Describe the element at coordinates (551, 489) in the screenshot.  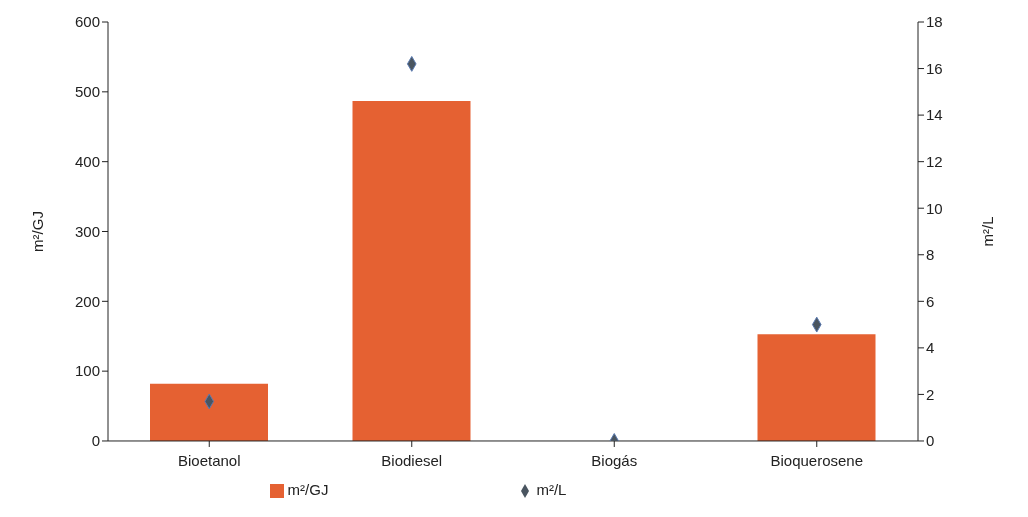
I see `legend-label: m²/L` at that location.